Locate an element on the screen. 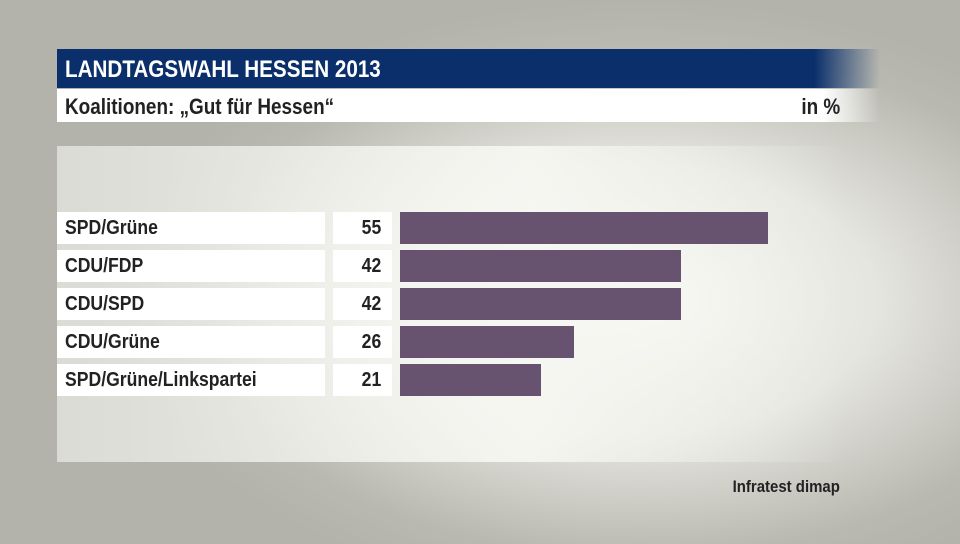 This screenshot has width=960, height=544. value-label-box: 55 is located at coordinates (362, 228).